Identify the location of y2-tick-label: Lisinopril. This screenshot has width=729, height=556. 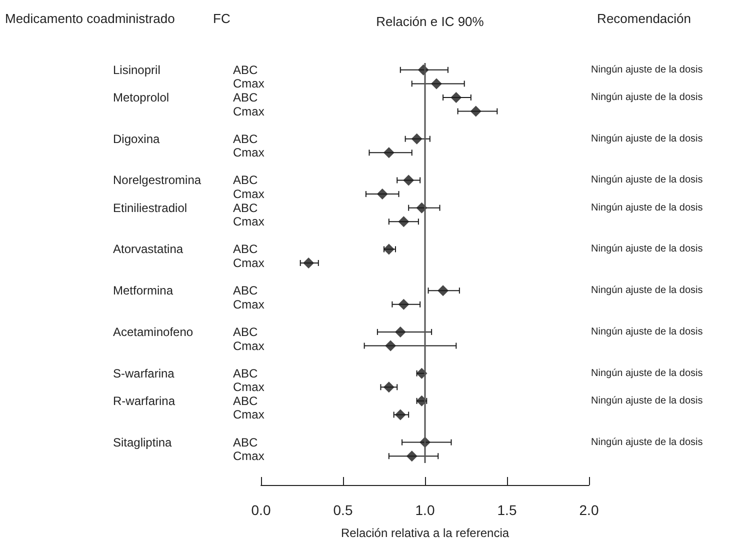
(136, 69).